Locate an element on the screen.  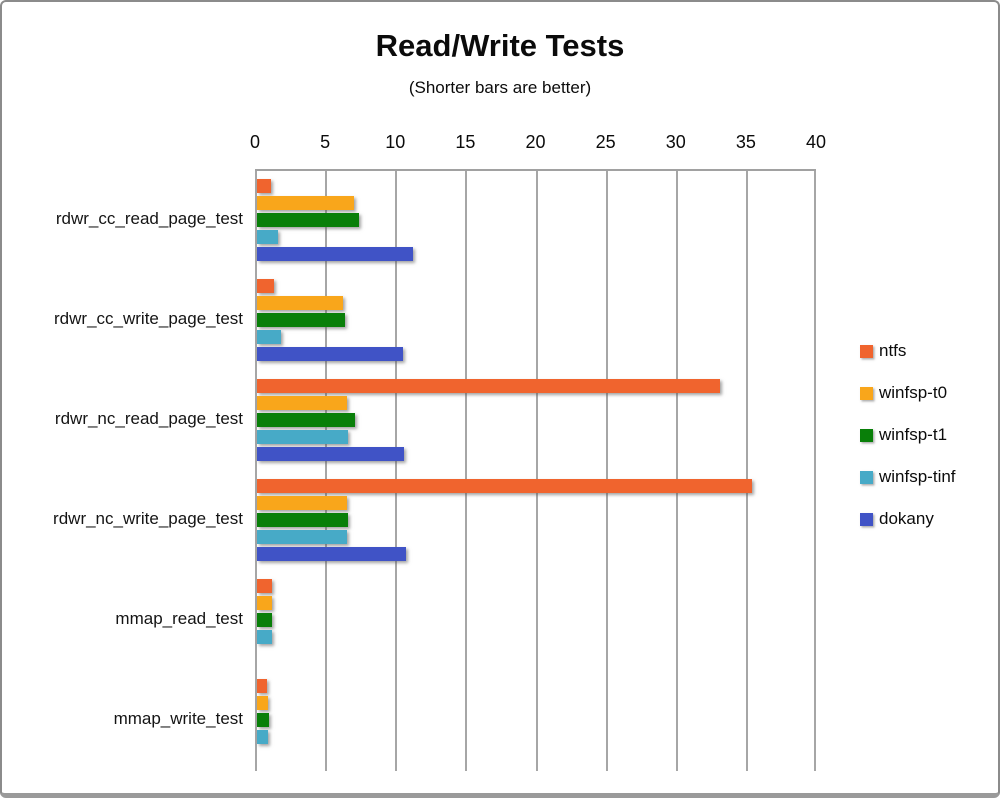
legend-item-winfsp-t1: winfsp-t1 is located at coordinates (908, 435).